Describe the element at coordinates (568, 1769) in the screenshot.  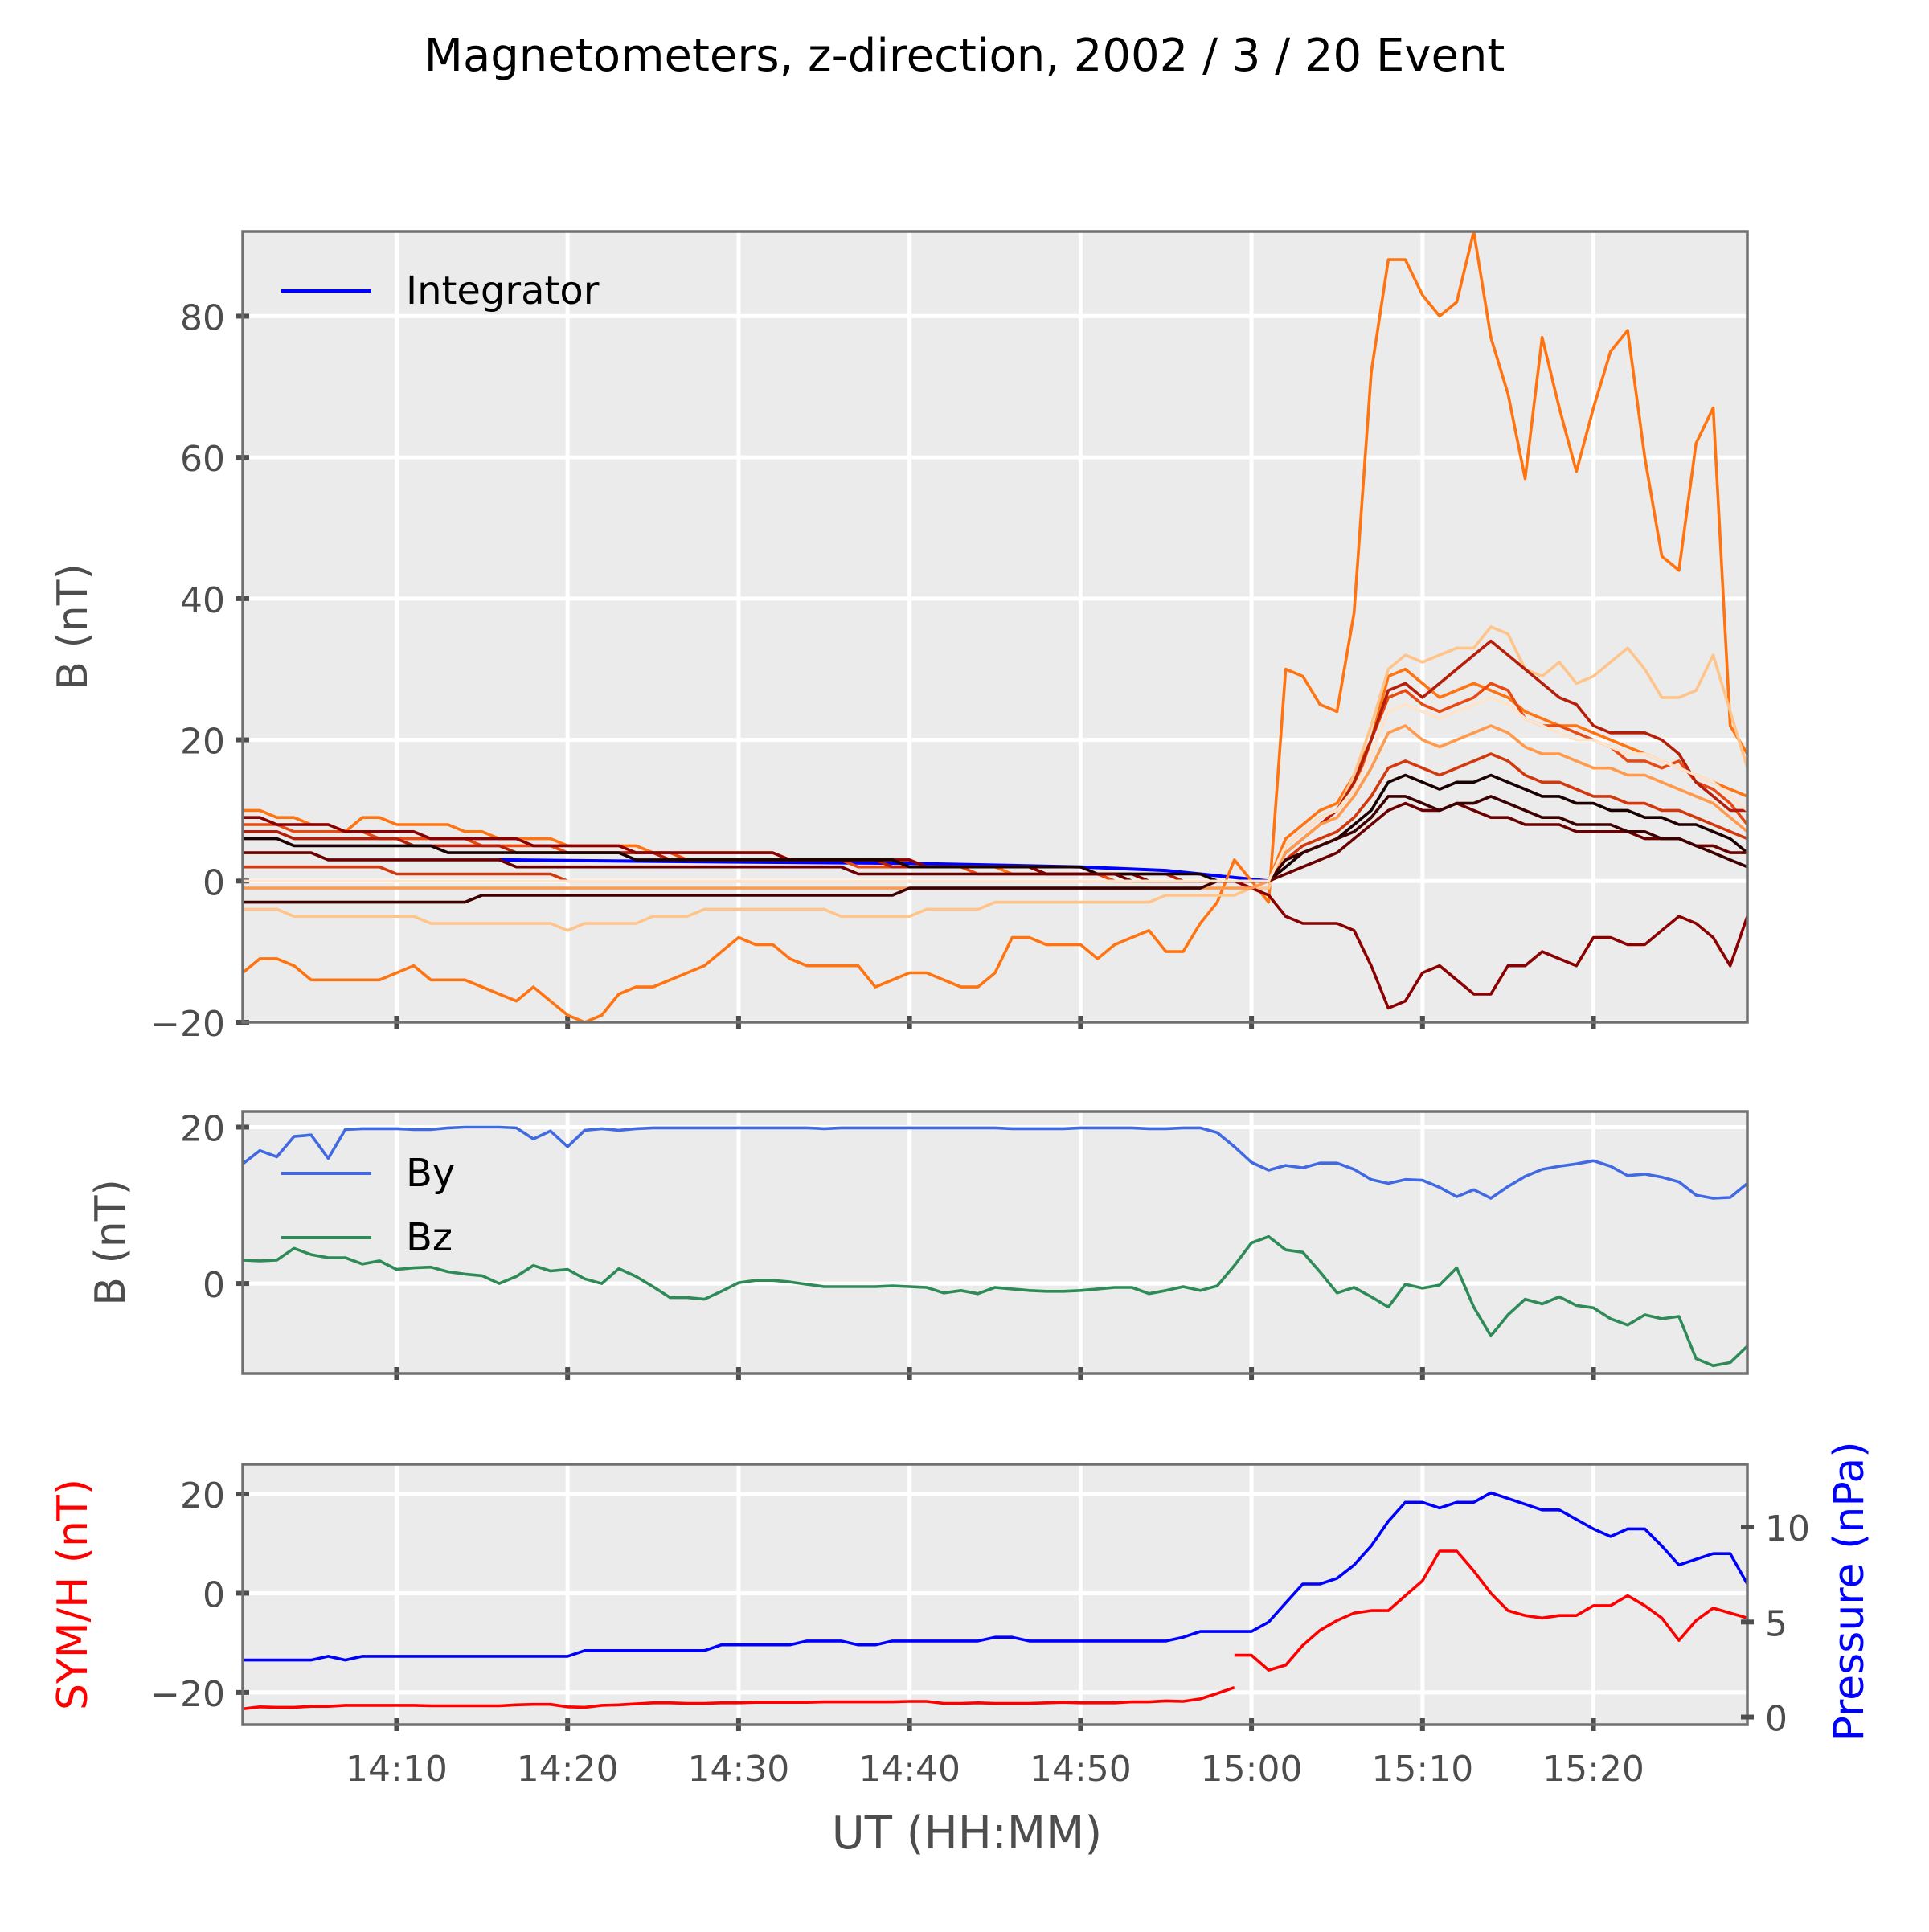
I see `x-tick-label: 14:20` at that location.